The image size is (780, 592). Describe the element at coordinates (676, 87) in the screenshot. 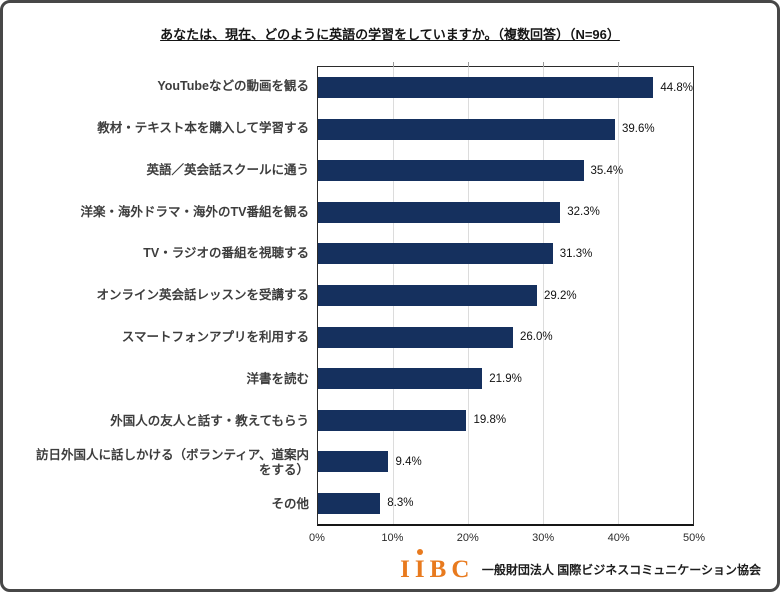

I see `value-label: 44.8%` at that location.